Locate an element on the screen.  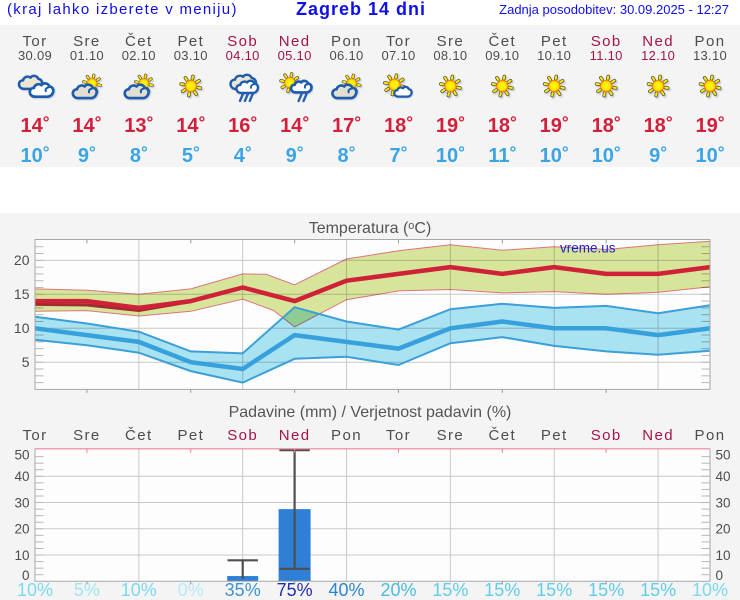
svg-text: 15 is located at coordinates (22, 294).